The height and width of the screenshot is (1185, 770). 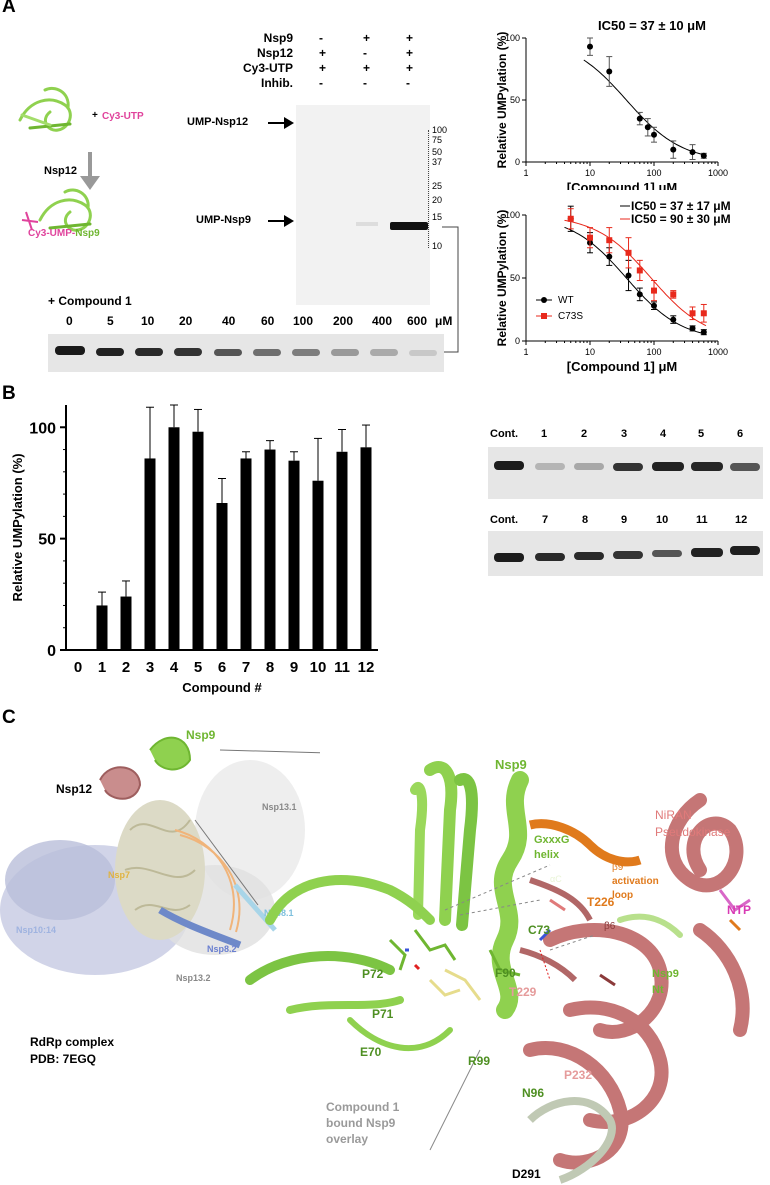 What do you see at coordinates (610, 926) in the screenshot?
I see `beta6-label: β6` at bounding box center [610, 926].